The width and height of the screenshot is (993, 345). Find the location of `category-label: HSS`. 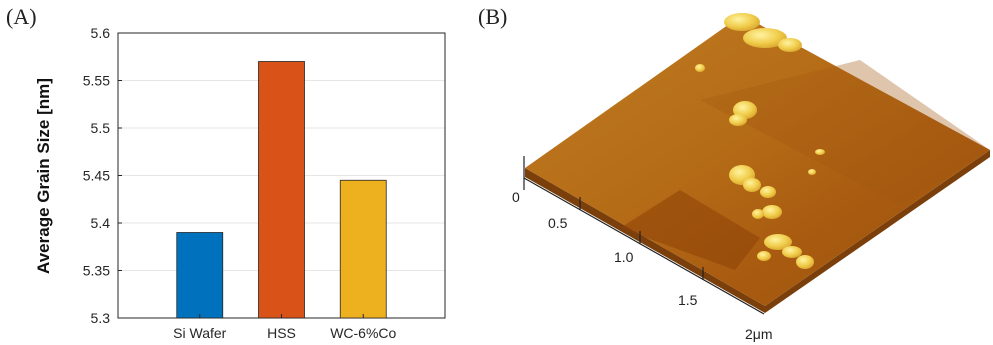

category-label: HSS is located at coordinates (281, 333).